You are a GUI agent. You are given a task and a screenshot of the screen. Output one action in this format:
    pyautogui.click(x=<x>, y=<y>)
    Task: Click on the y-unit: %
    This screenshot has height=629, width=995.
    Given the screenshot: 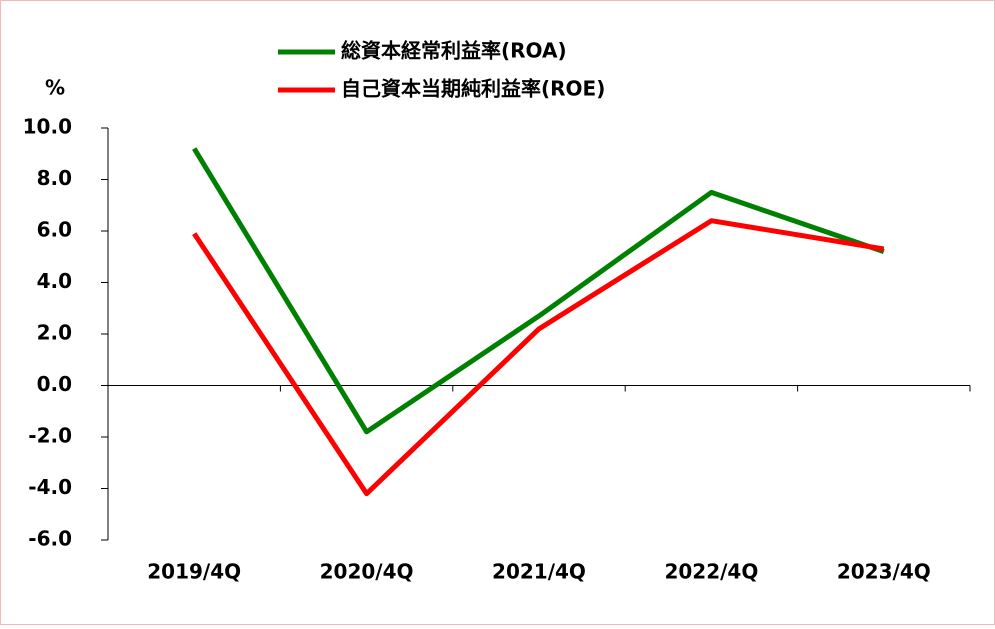 What is the action you would take?
    pyautogui.click(x=55, y=88)
    